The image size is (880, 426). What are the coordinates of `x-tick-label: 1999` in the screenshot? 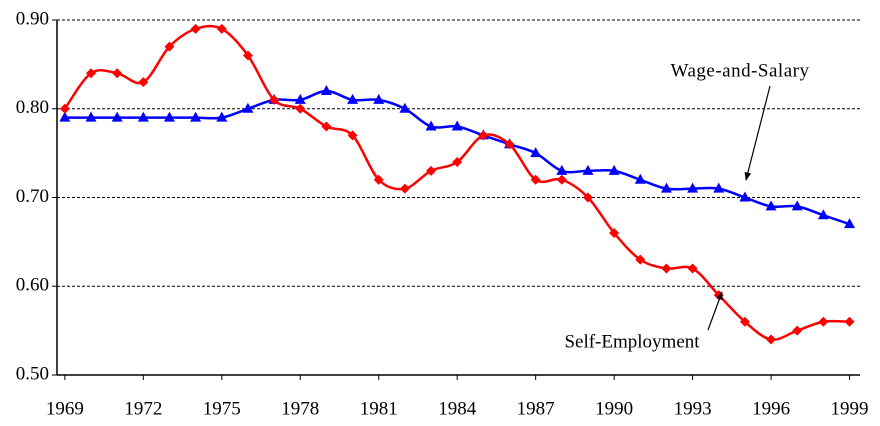 It's located at (850, 408).